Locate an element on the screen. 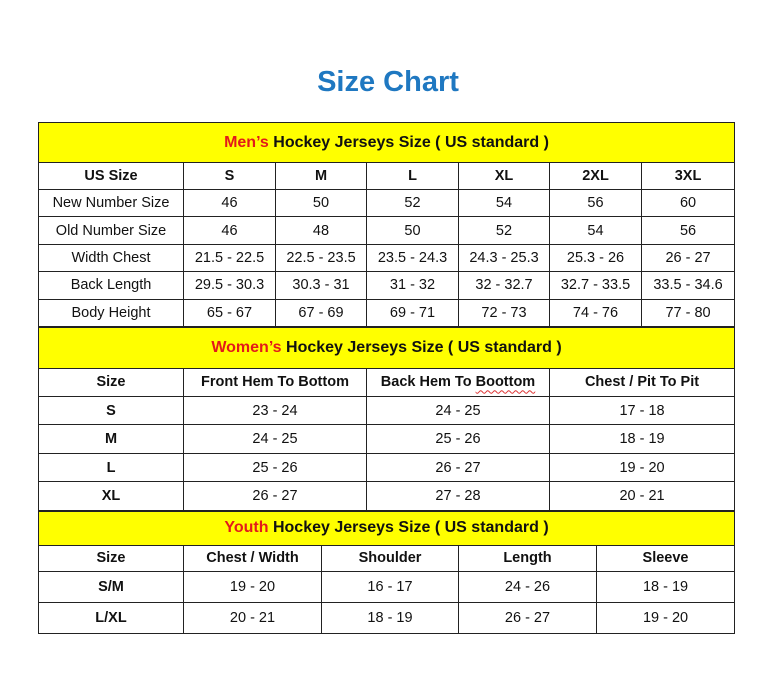 The width and height of the screenshot is (776, 692). row-label: L/XL is located at coordinates (111, 617).